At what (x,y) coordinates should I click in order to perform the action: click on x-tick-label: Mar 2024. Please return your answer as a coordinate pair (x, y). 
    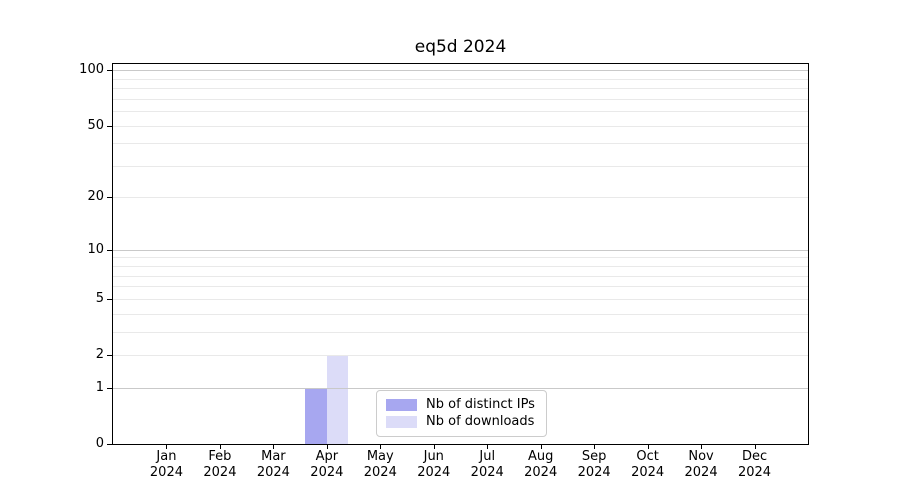
    Looking at the image, I should click on (273, 464).